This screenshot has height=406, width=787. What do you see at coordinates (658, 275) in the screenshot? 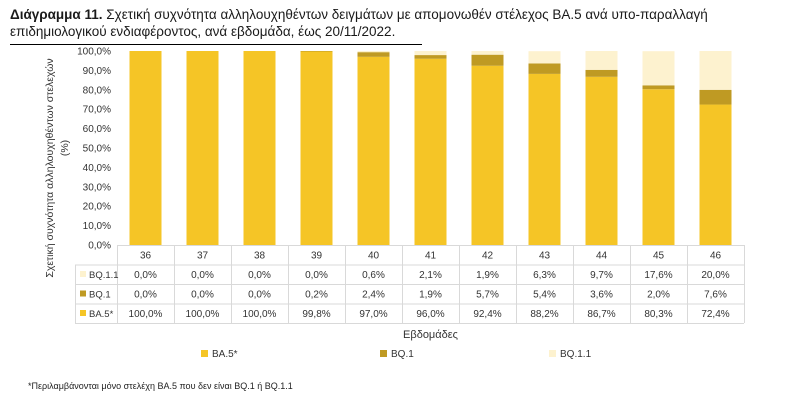
I see `table-cell-value: 17,6%` at bounding box center [658, 275].